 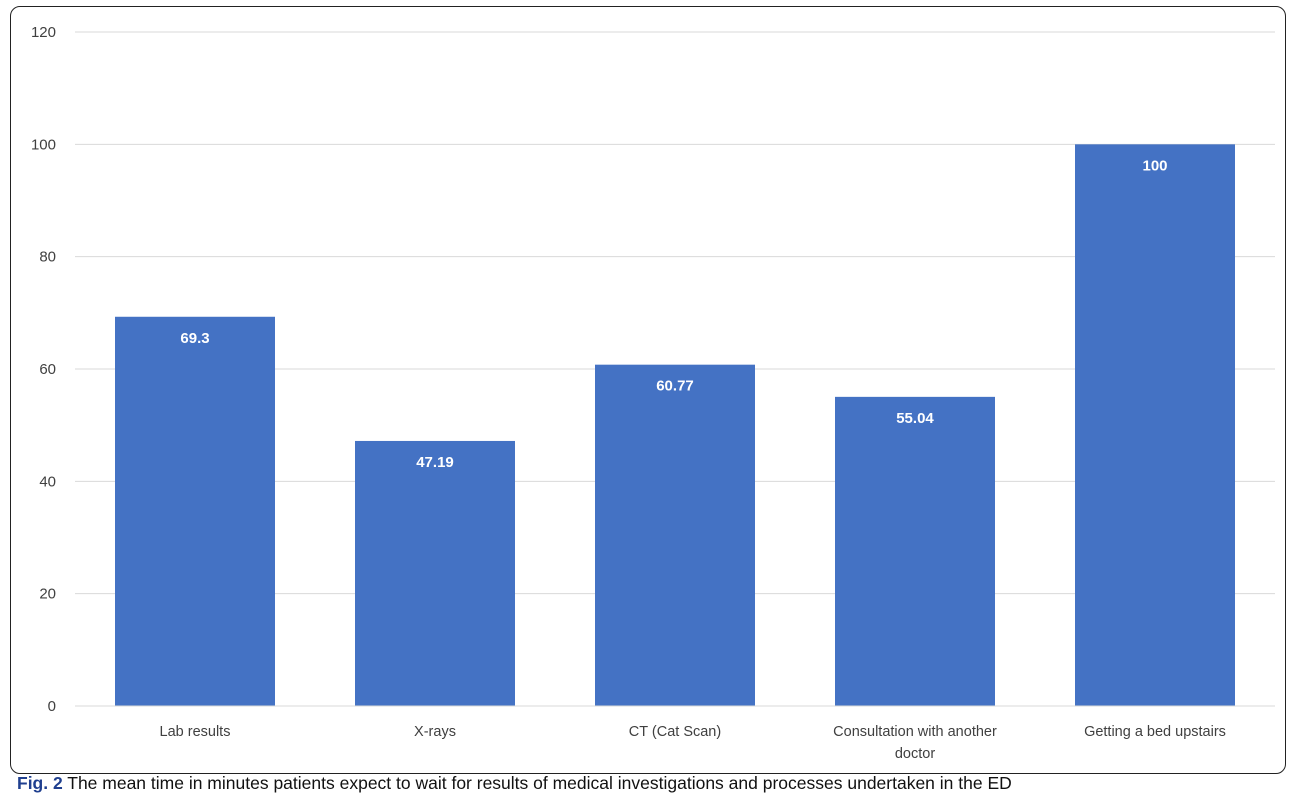 I want to click on x-tick-label: X-rays, so click(x=435, y=732).